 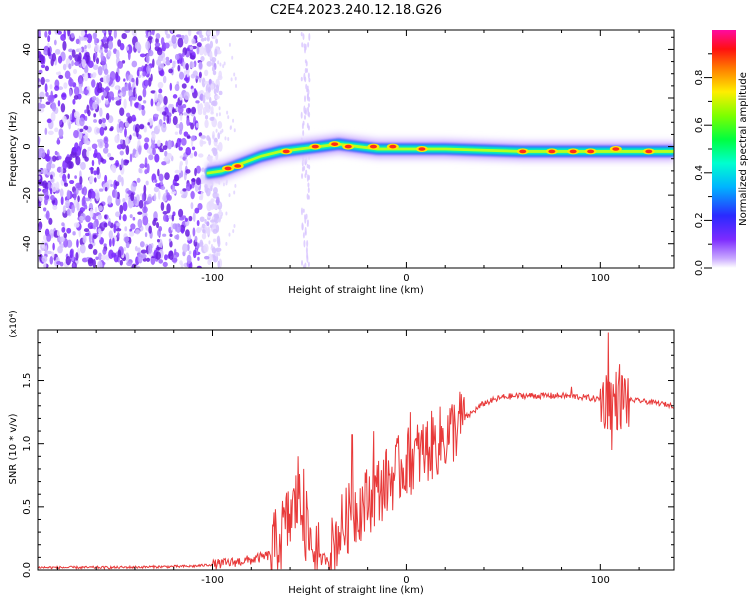 I want to click on y-tick-label: 40, so click(x=27, y=49).